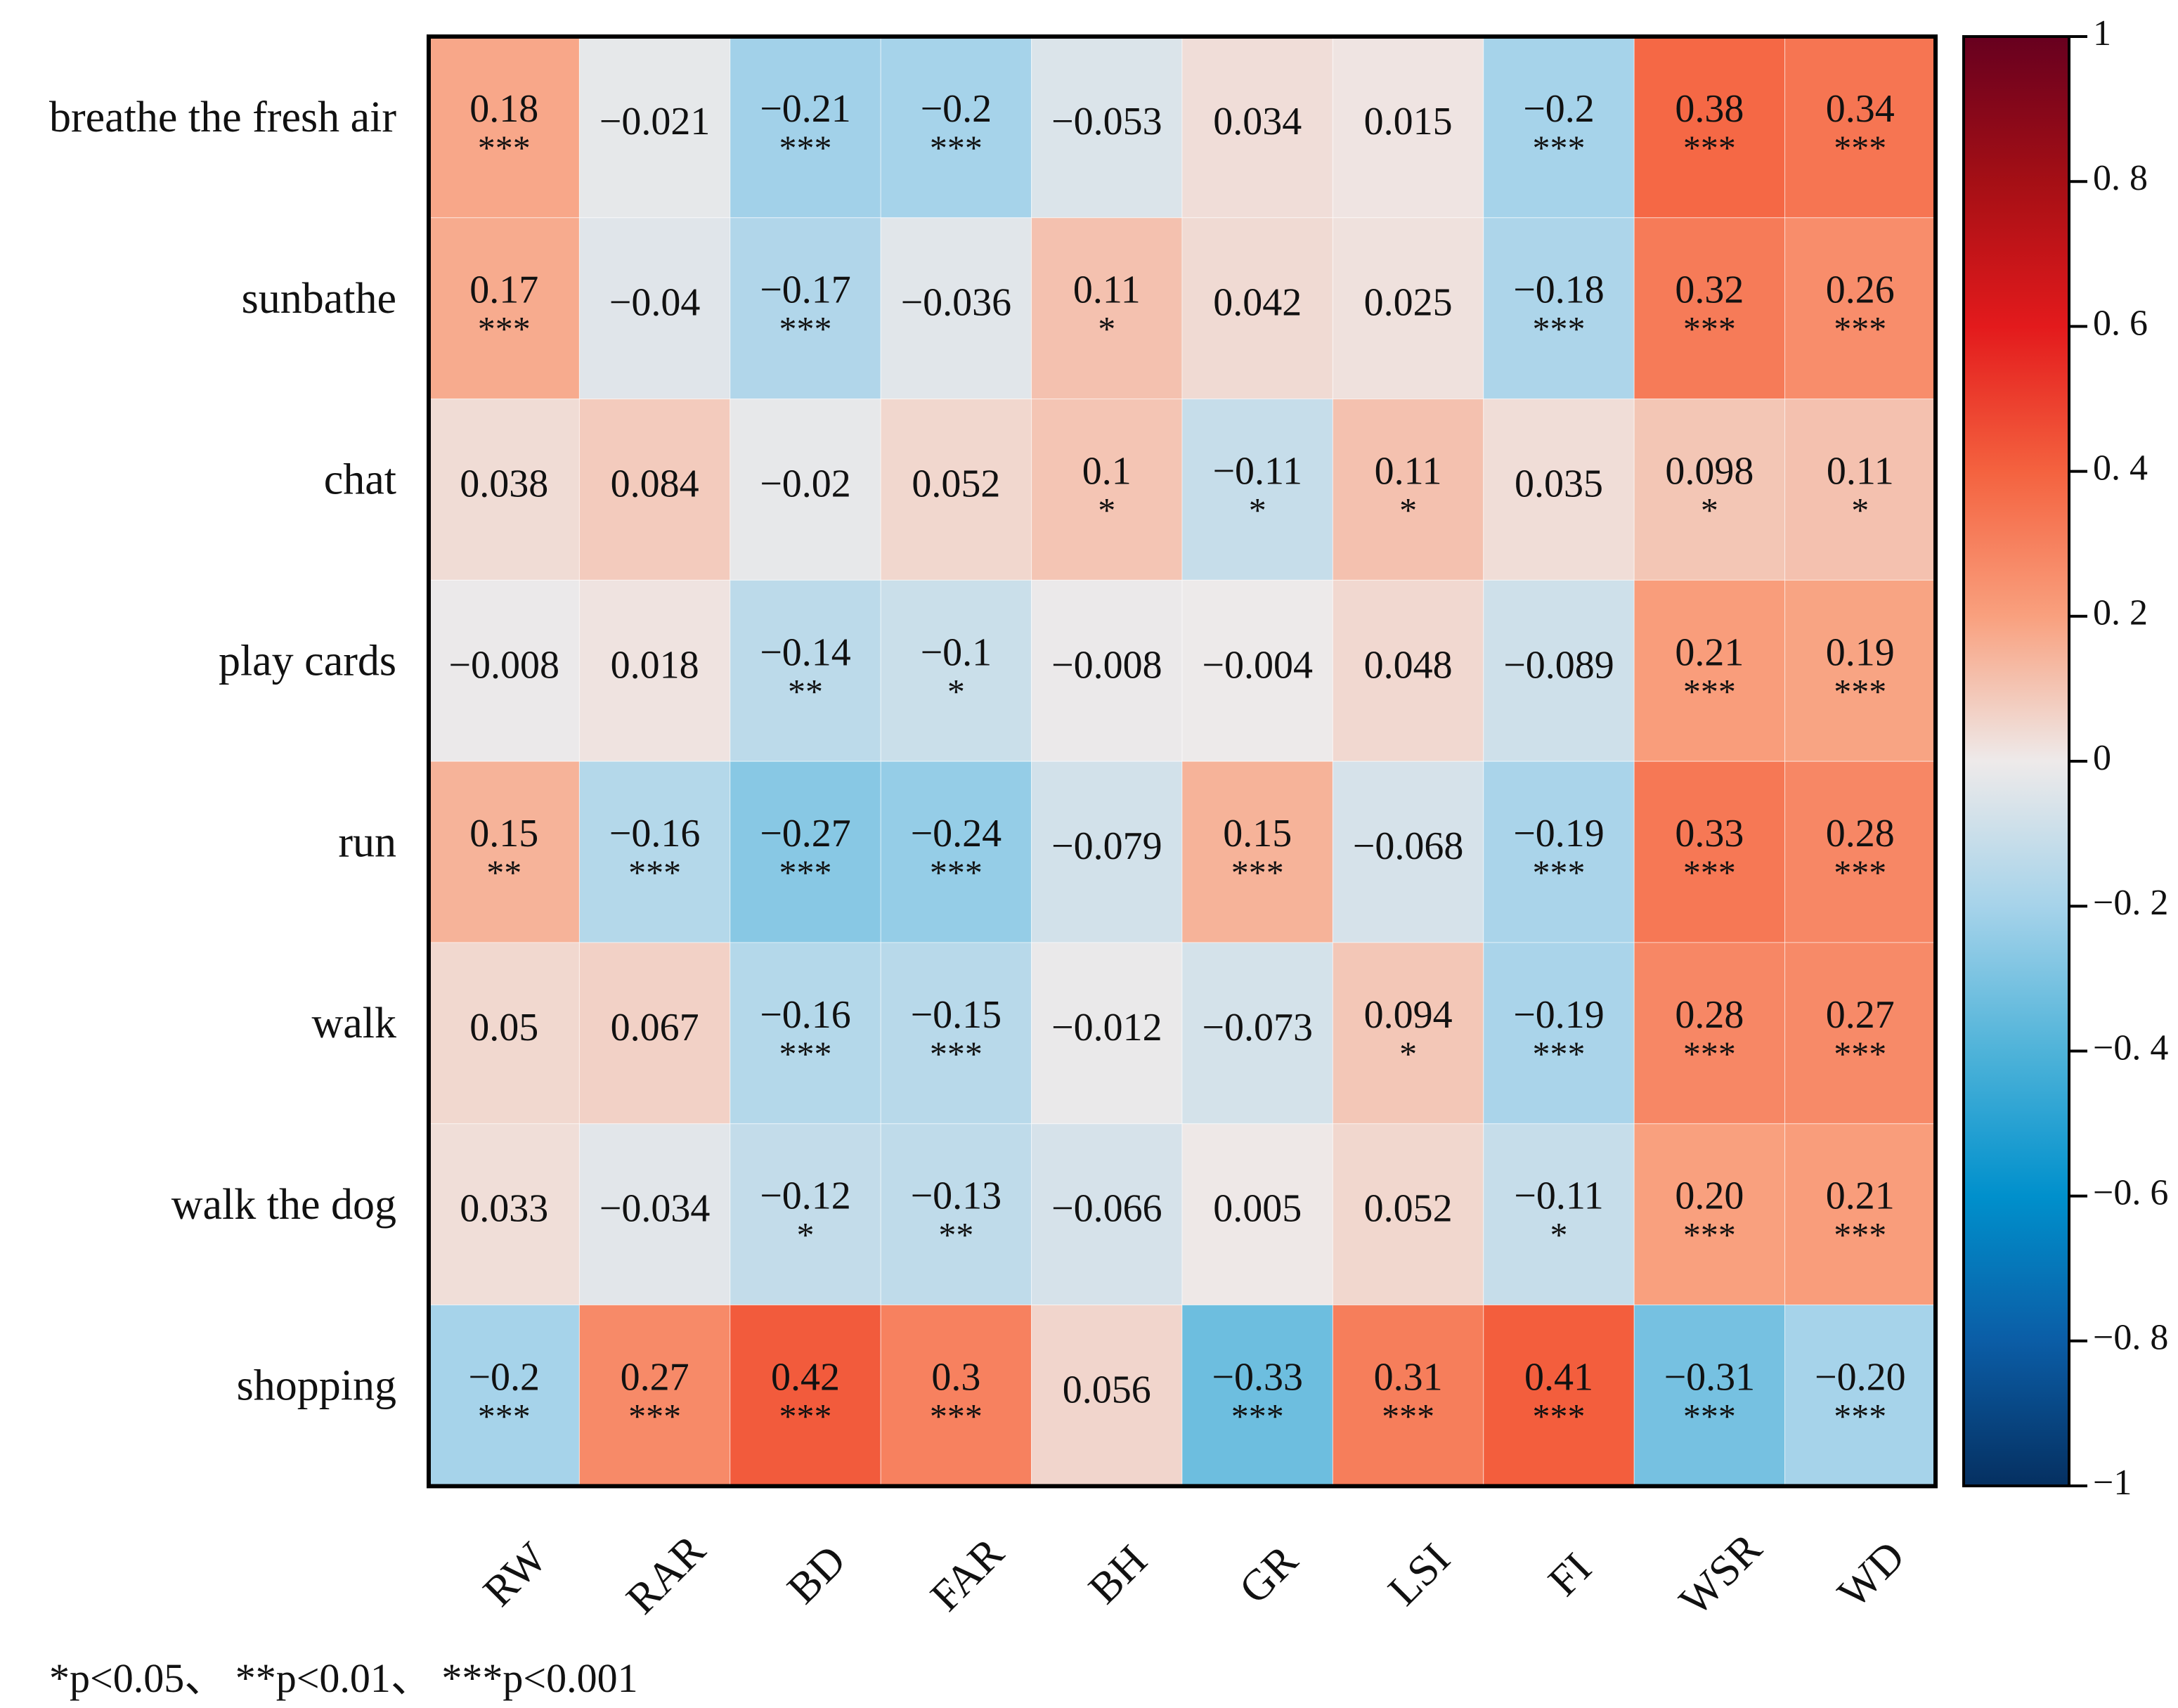 The width and height of the screenshot is (2178, 1708). What do you see at coordinates (504, 1209) in the screenshot?
I see `cell-value-label: 0.033` at bounding box center [504, 1209].